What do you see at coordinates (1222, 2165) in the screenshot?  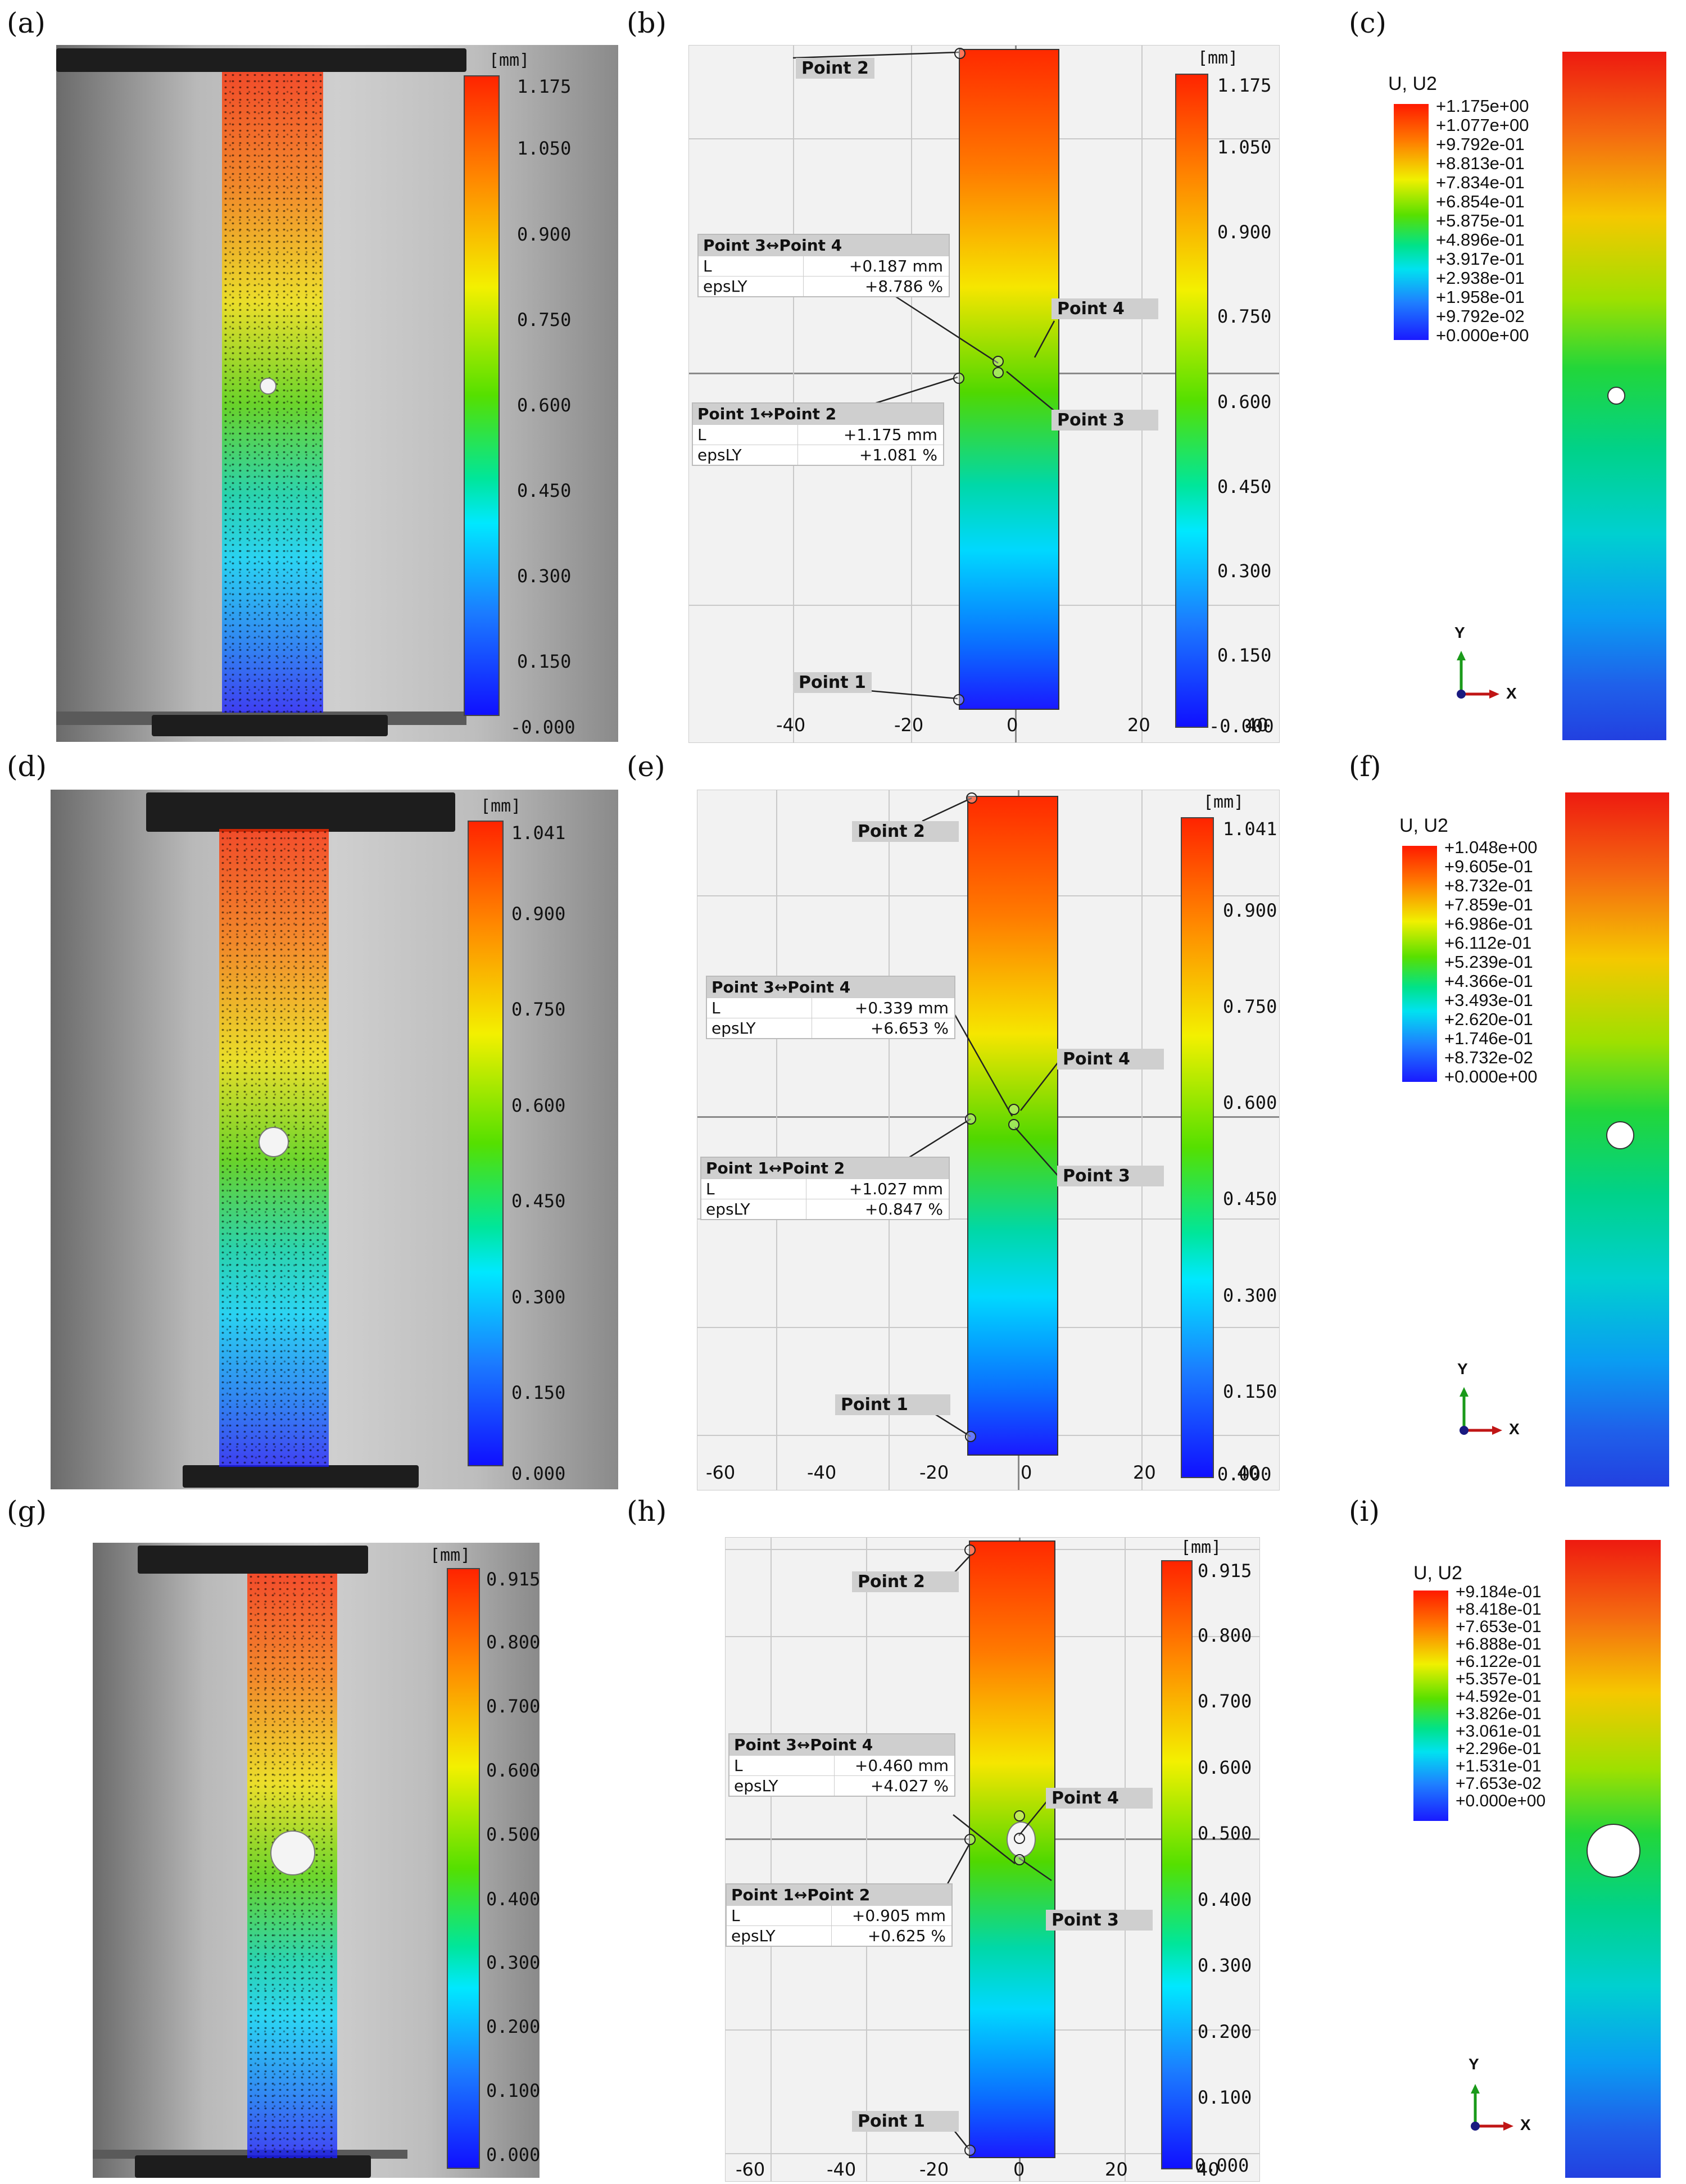 I see `scale-tick: 0.000` at bounding box center [1222, 2165].